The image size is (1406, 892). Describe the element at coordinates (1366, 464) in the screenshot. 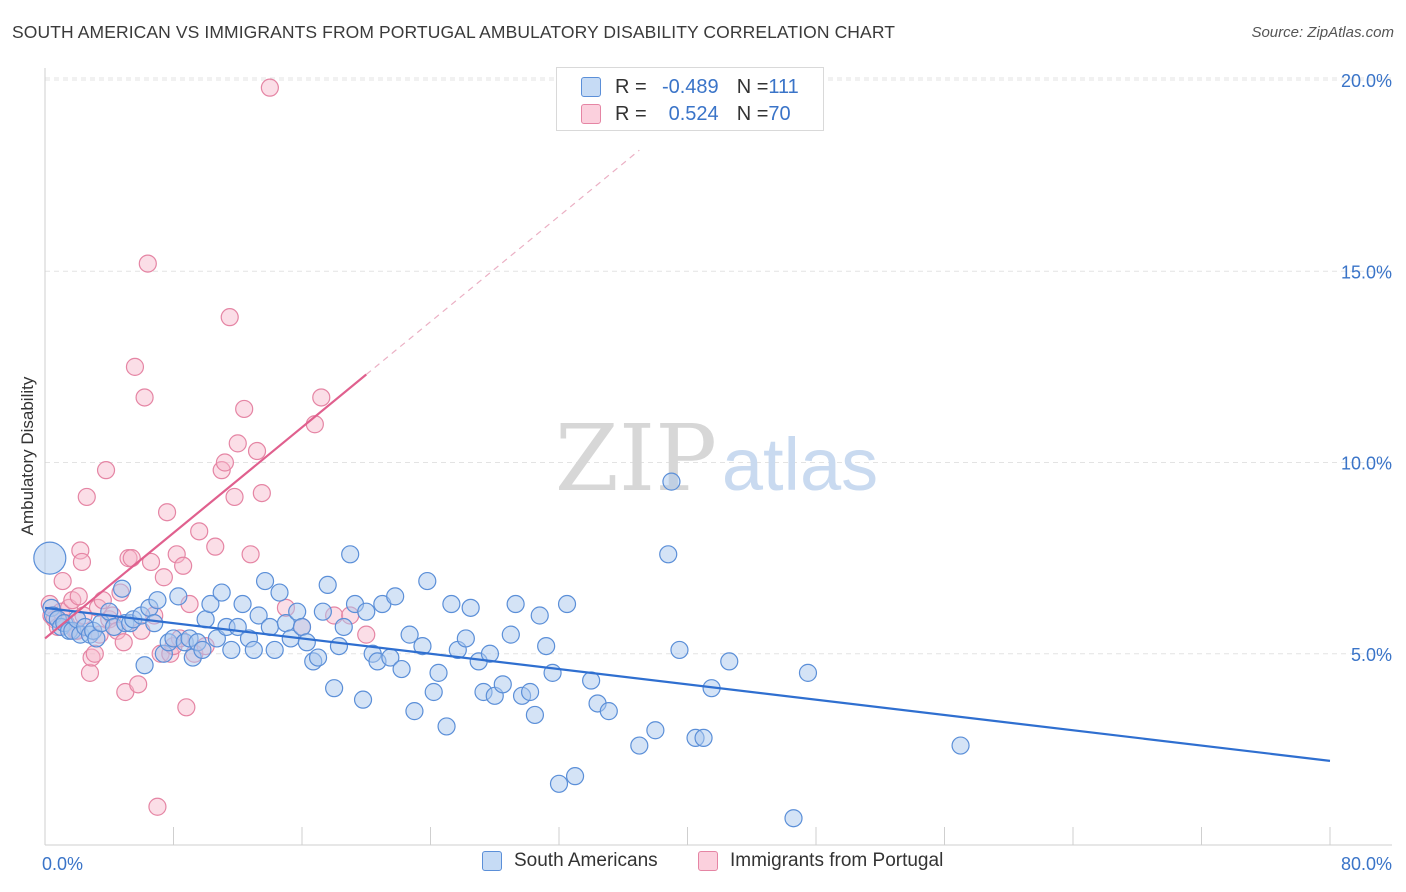

I see `y-tick-label: 10.0%` at that location.